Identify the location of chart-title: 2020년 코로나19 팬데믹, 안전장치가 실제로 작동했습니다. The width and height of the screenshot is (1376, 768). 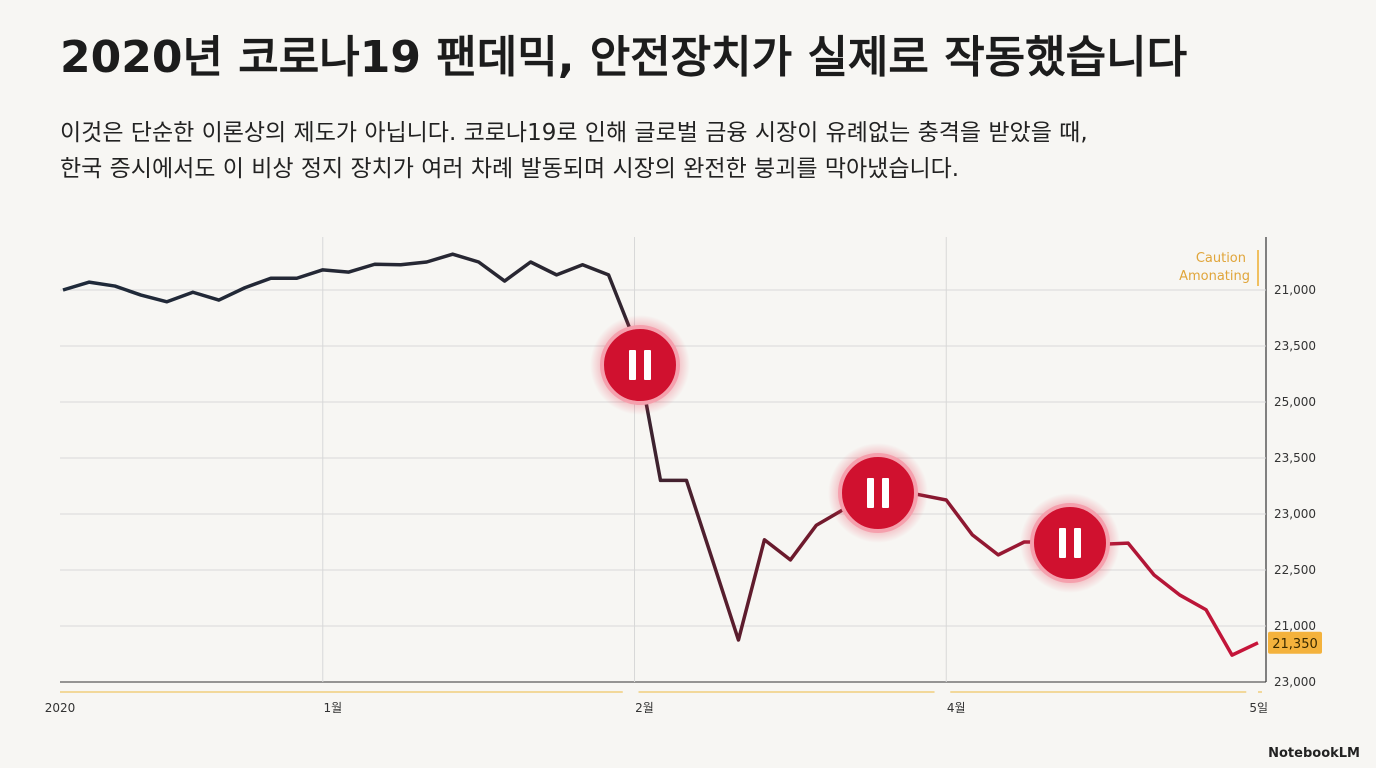
(623, 57).